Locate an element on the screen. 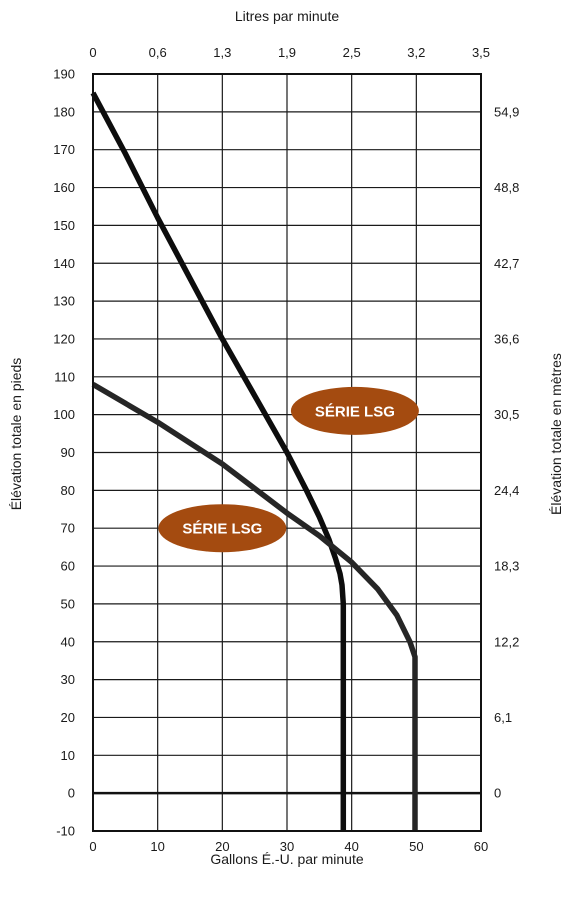  annotations-layer: SÉRIE LSG SÉRIE LSG is located at coordinates (288, 469).